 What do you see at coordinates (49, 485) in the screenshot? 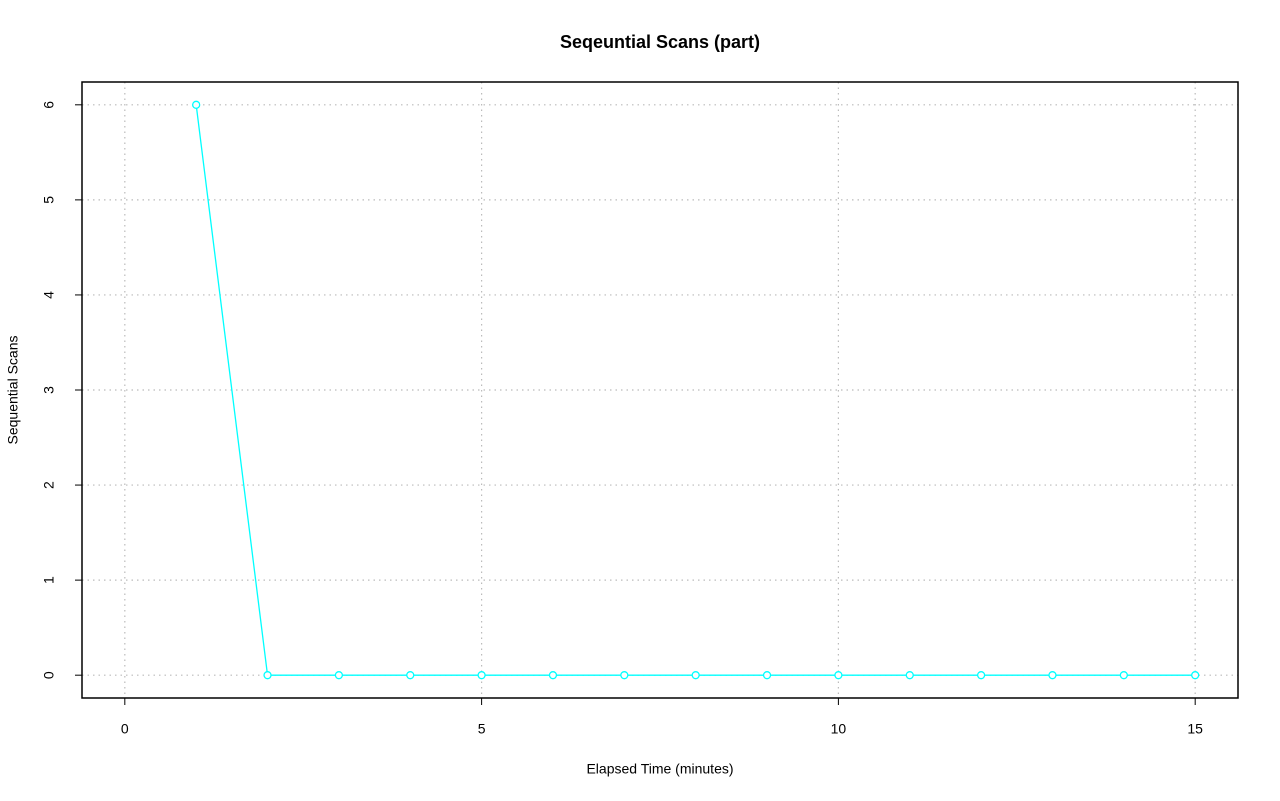
I see `y-tick-label: 2` at bounding box center [49, 485].